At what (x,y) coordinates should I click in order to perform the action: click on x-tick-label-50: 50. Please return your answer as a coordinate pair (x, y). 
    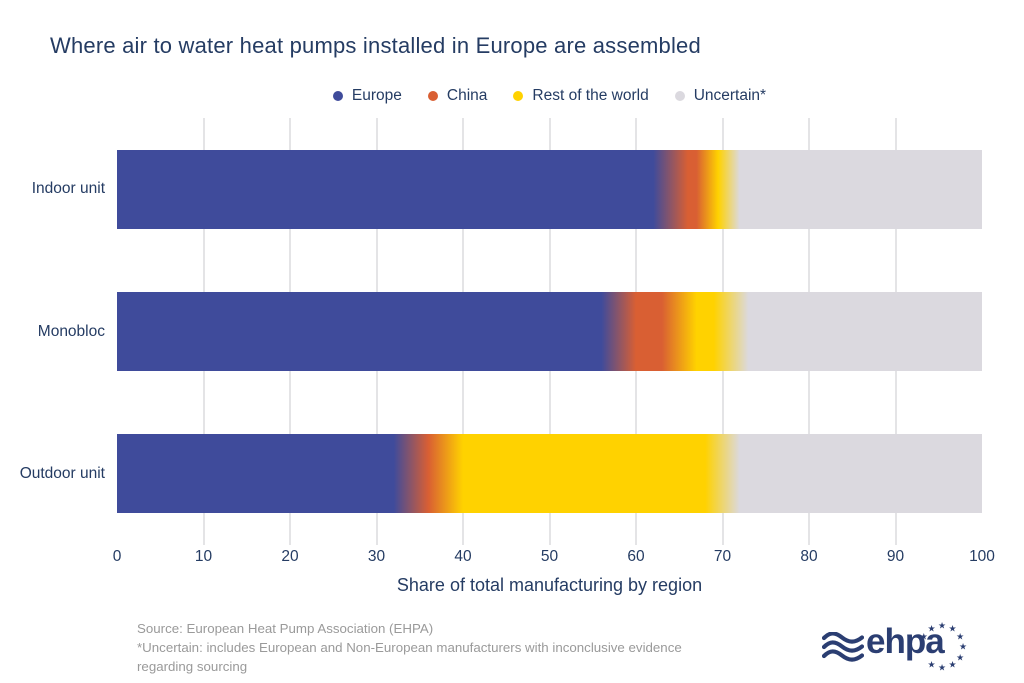
    Looking at the image, I should click on (549, 556).